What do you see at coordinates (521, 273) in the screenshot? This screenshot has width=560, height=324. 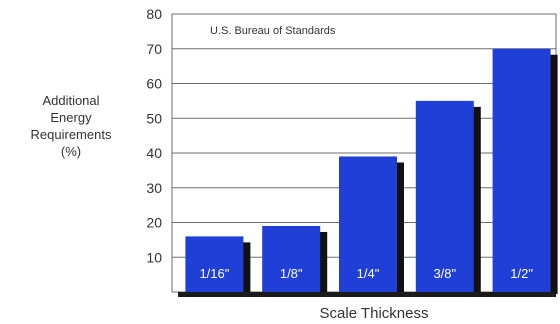 I see `bar-label-4: 1/2"` at bounding box center [521, 273].